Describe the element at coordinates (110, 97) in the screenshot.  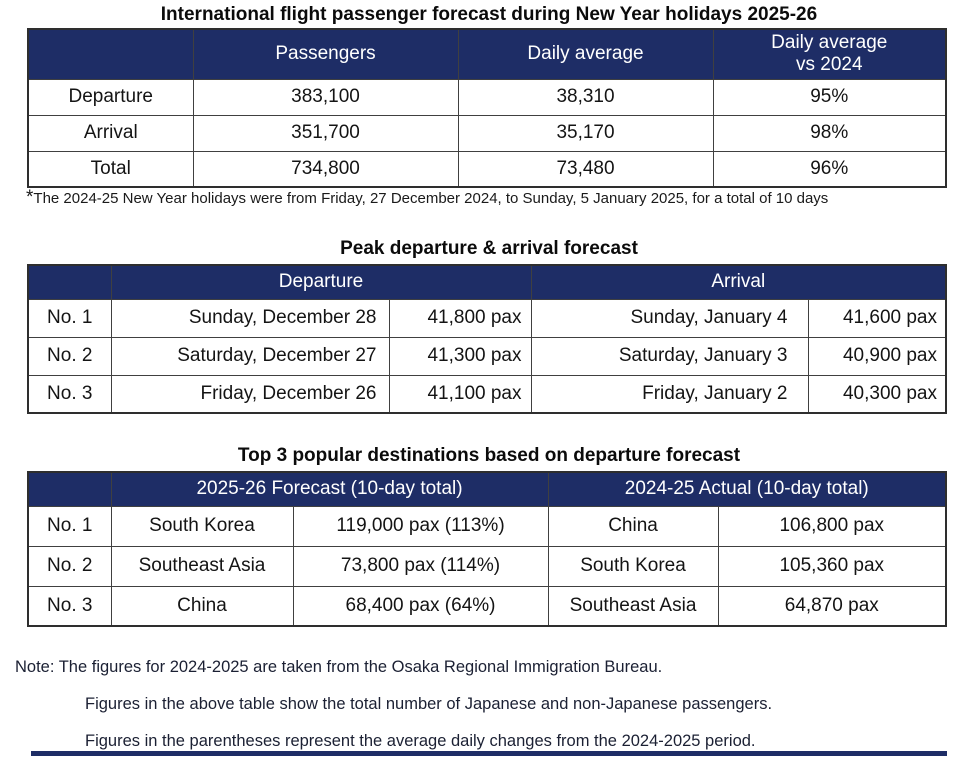
I see `row-label: Departure` at that location.